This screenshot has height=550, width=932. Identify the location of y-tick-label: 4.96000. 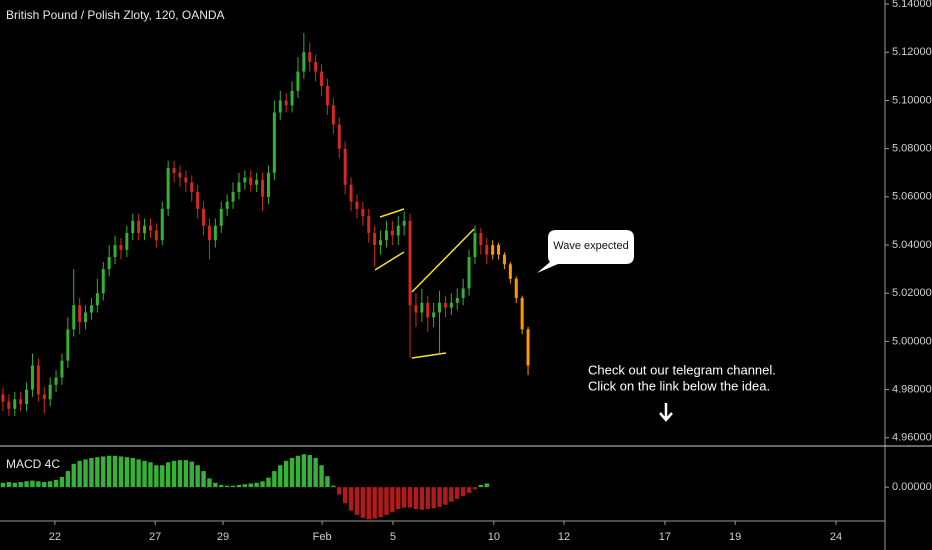
(912, 438).